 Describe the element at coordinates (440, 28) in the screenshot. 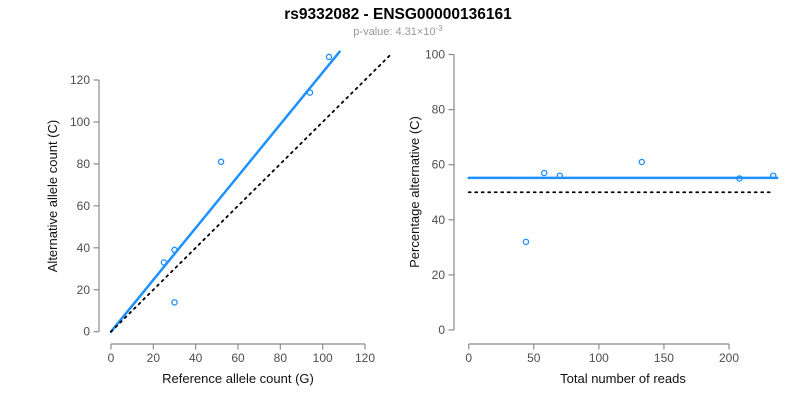

I see `p-value-exponent: -3` at that location.